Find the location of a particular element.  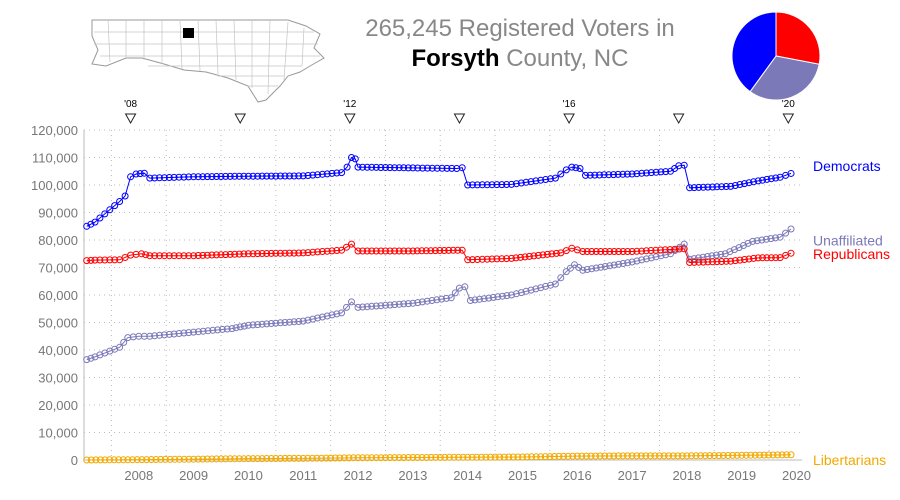

y-tick-label: 80,000 is located at coordinates (58, 240).